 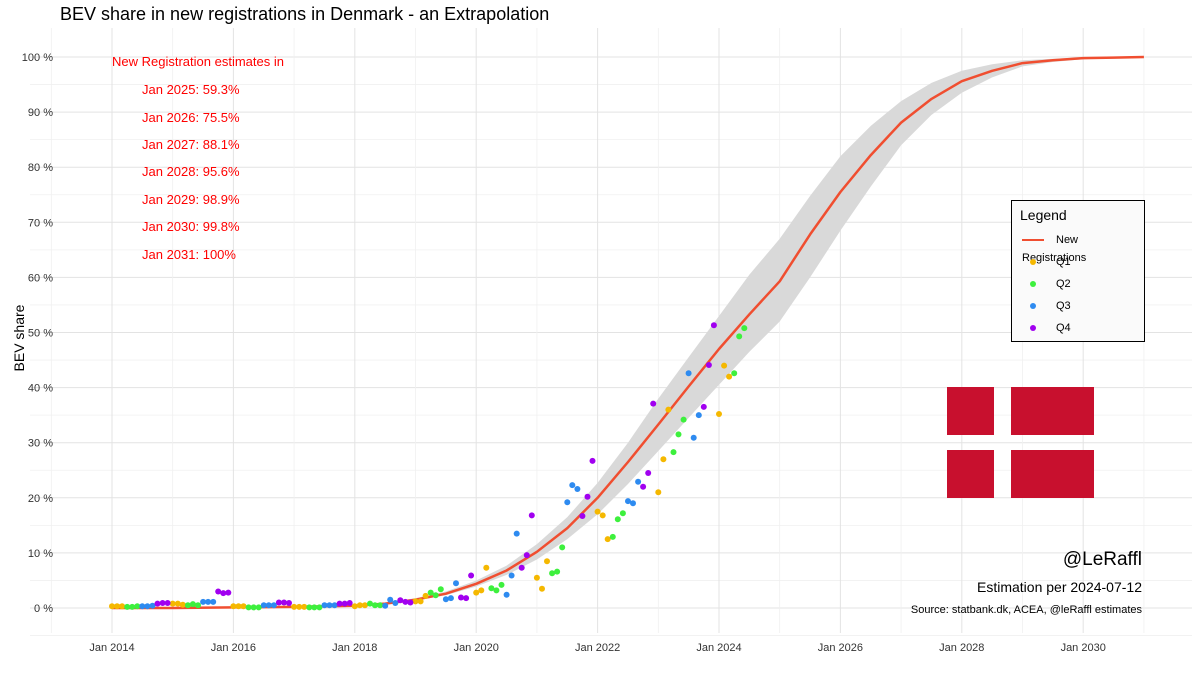 I want to click on y-tick-label: 0 %, so click(x=43, y=609).